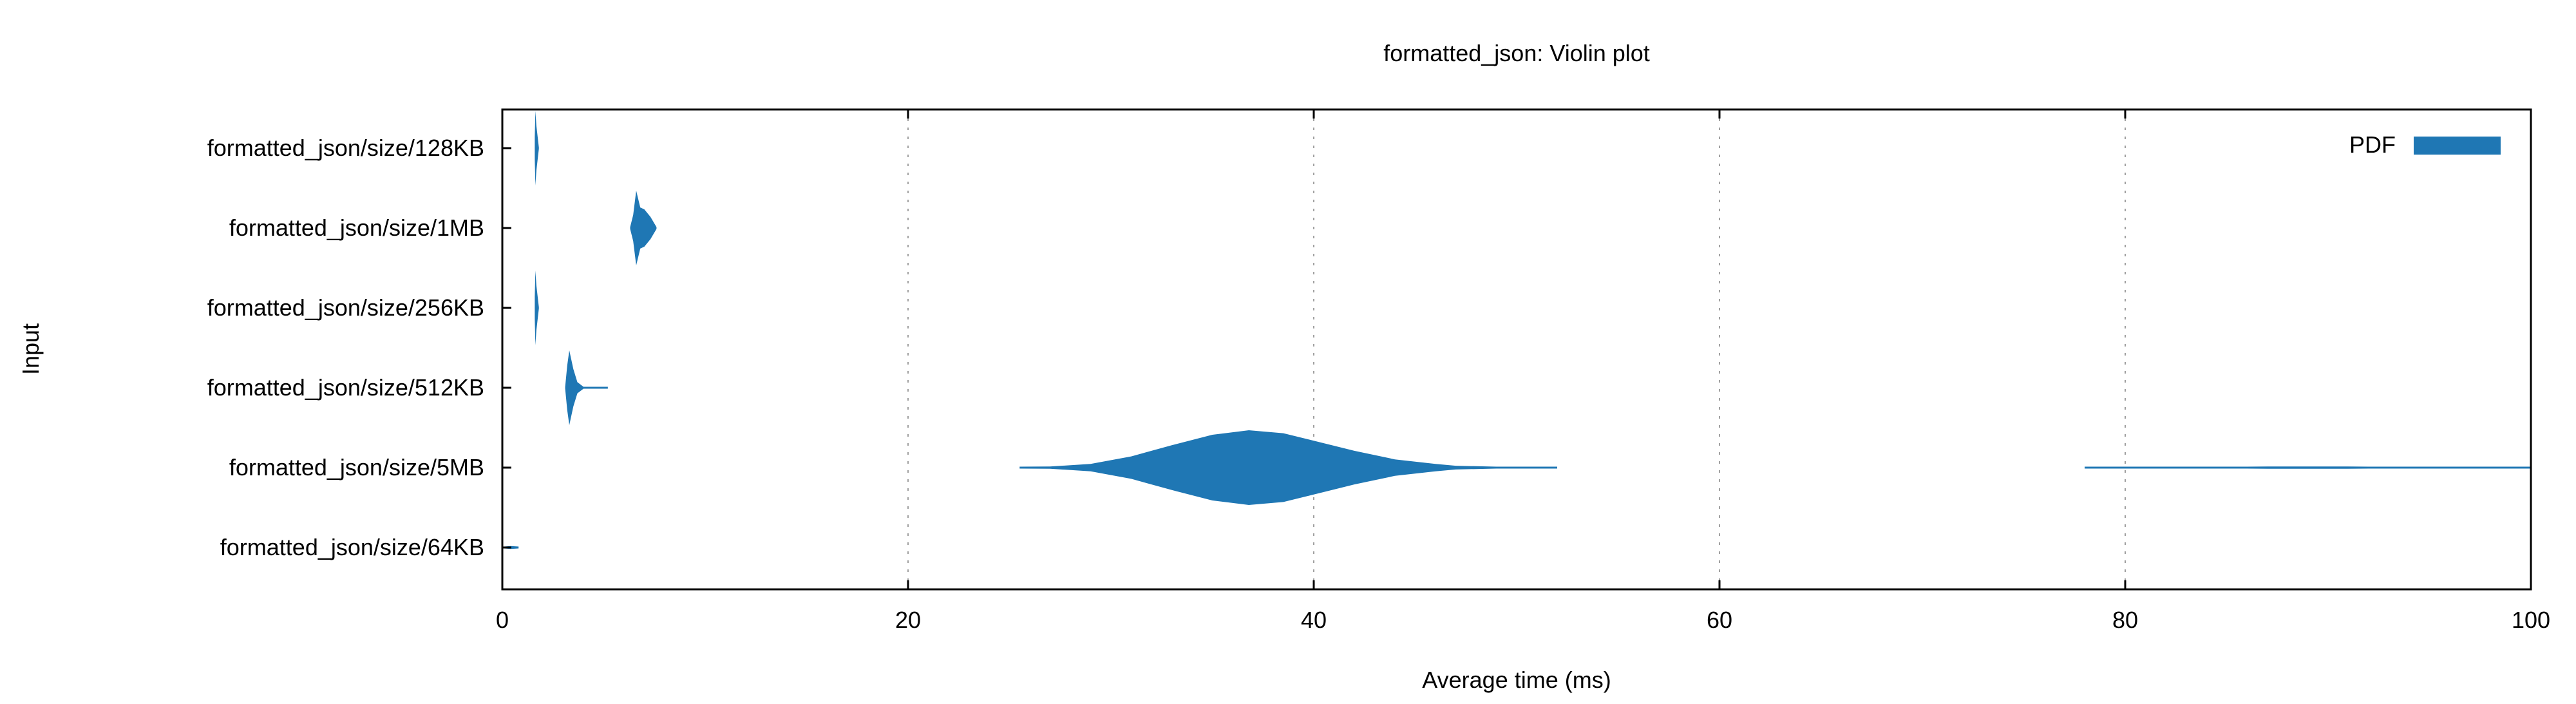 This screenshot has height=704, width=2576. I want to click on y-category-label: formatted_json/size/1MB, so click(356, 227).